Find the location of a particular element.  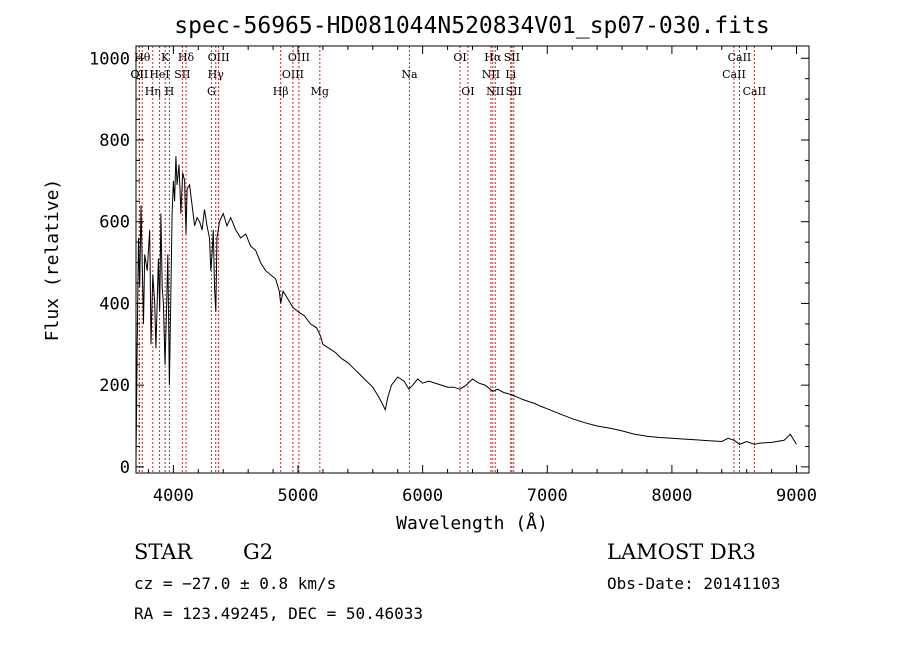

line-marker-label-hθ: Hθ is located at coordinates (142, 57).